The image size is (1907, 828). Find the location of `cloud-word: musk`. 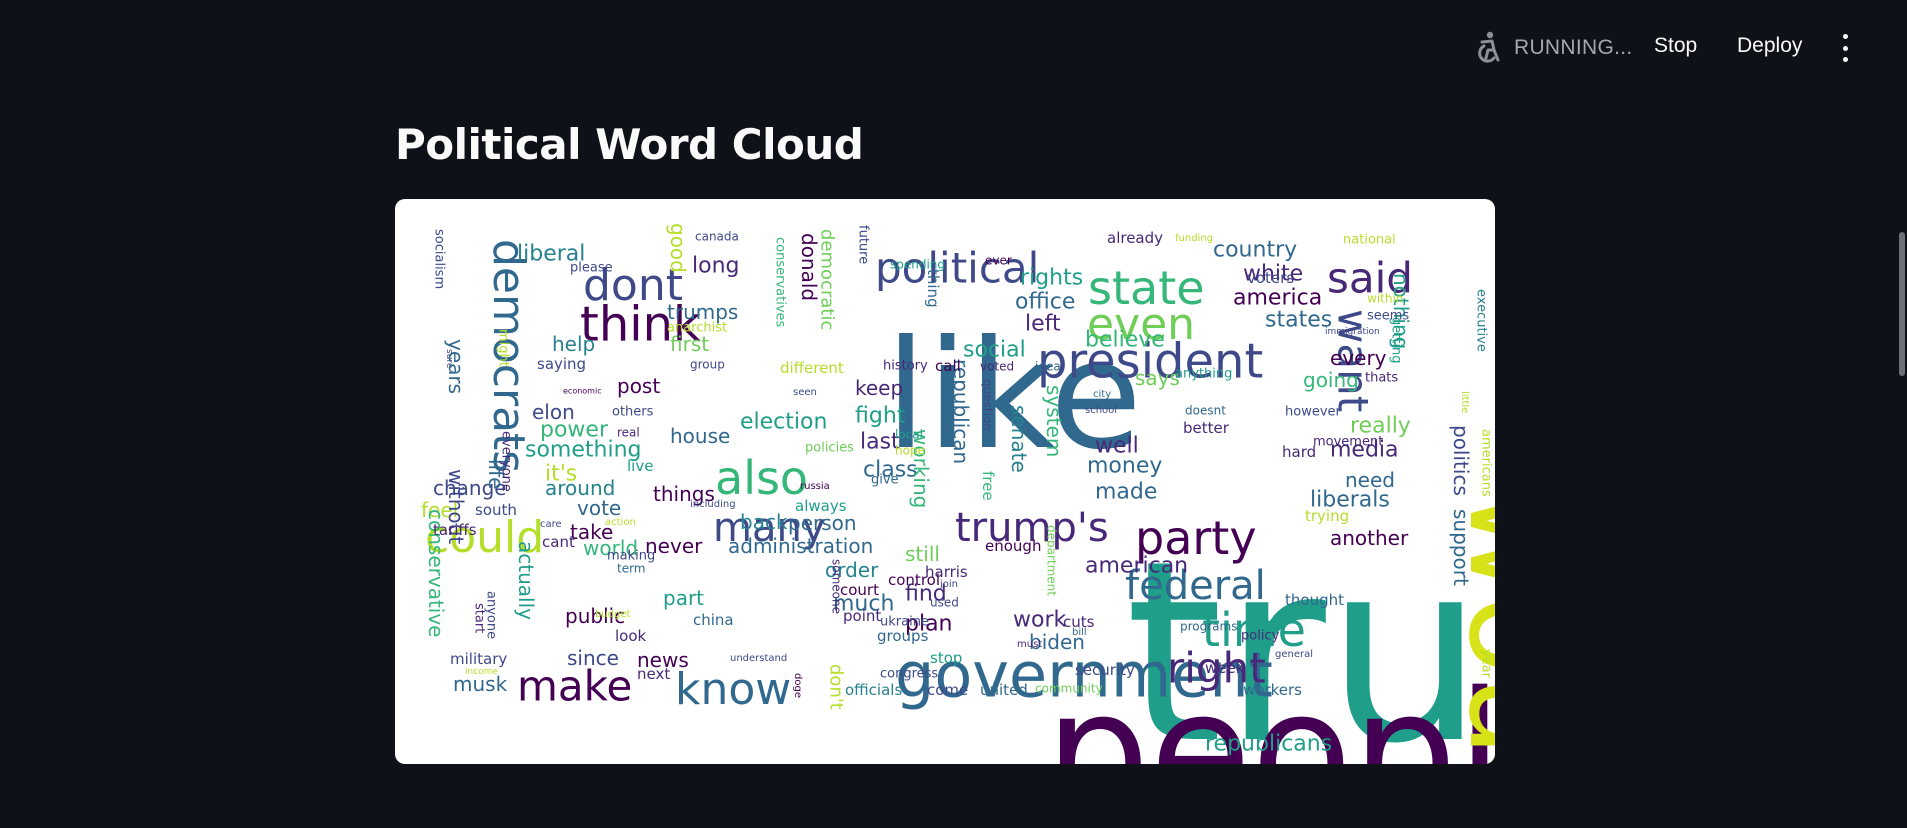

cloud-word: musk is located at coordinates (480, 684).